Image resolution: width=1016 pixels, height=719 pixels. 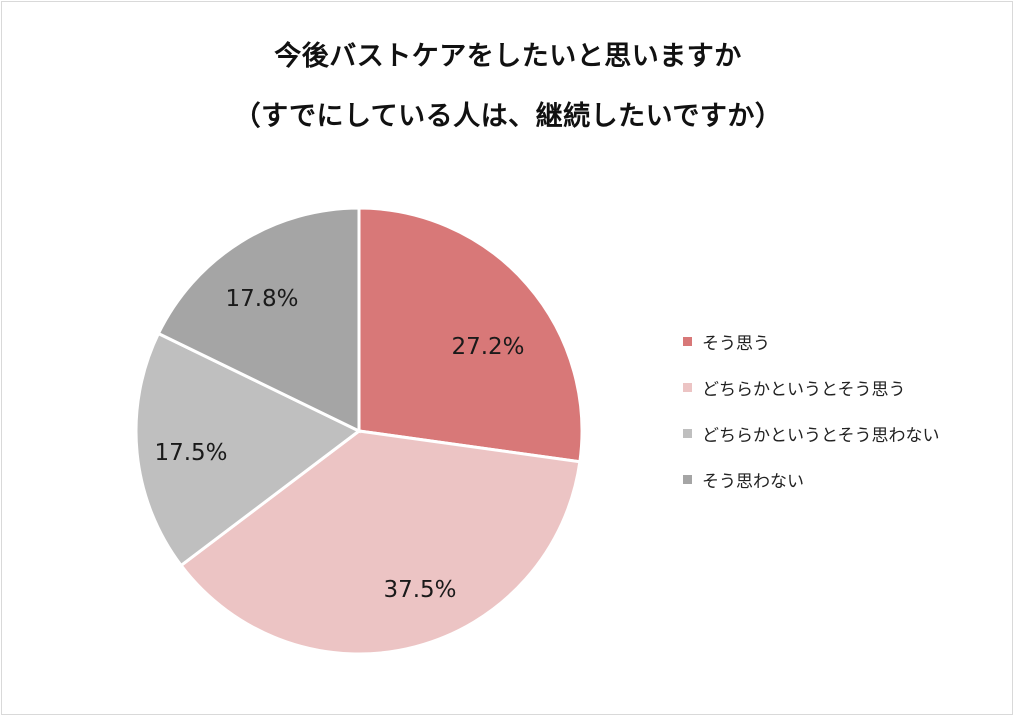 I want to click on legend-item-somewhat-disagree: どちらかというとそう思わない, so click(x=811, y=433).